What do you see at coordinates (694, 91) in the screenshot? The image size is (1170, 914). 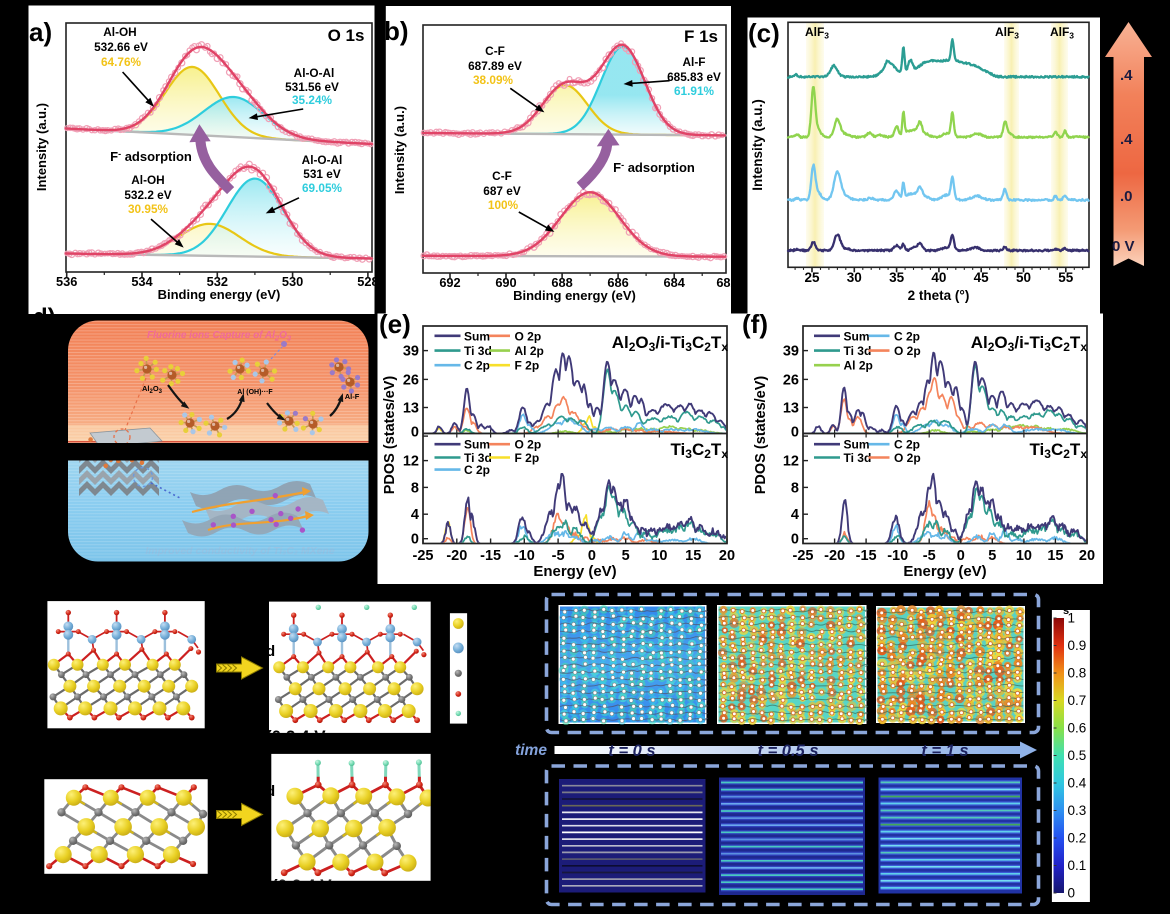 I see `svg-text: 61.91%` at bounding box center [694, 91].